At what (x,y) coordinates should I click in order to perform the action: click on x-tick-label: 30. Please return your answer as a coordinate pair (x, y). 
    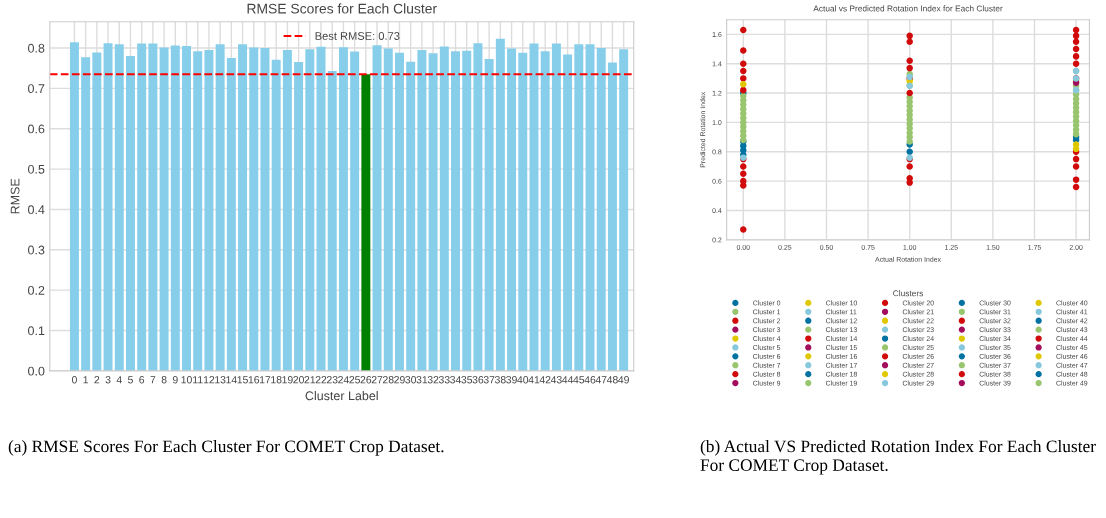
    Looking at the image, I should click on (411, 380).